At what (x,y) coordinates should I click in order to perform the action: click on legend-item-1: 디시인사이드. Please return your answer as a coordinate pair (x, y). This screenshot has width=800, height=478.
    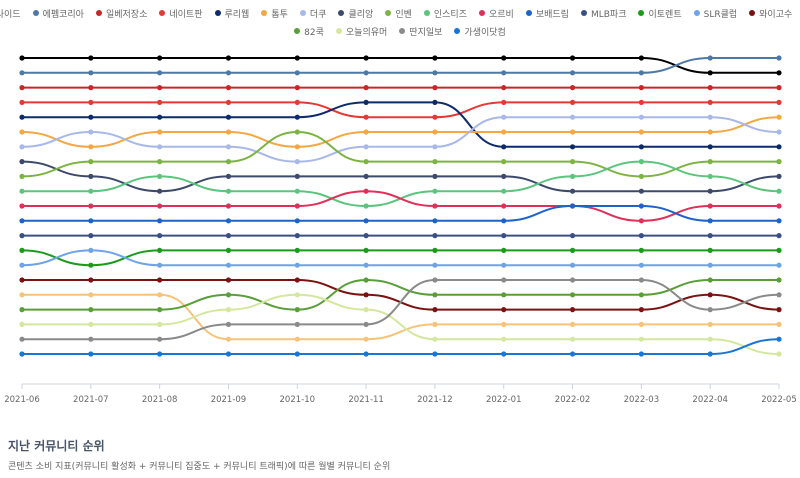
    Looking at the image, I should click on (10, 13).